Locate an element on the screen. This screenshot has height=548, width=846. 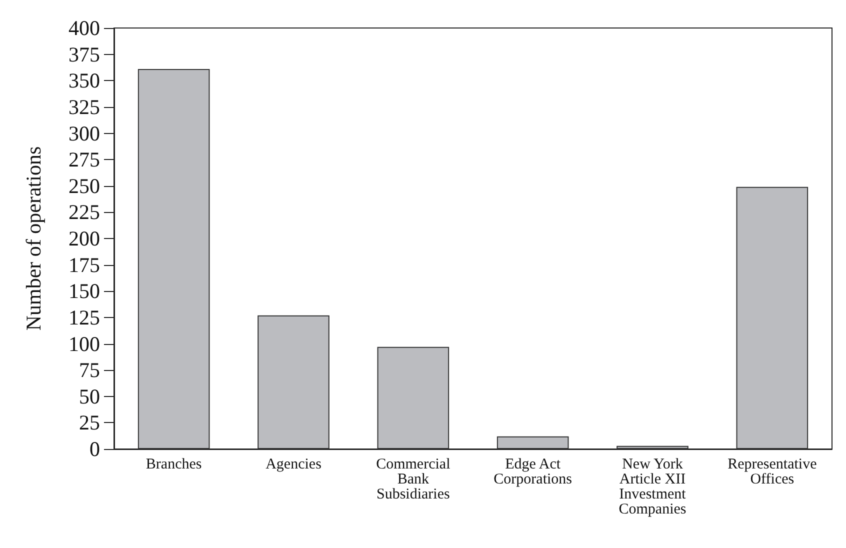
x-tick-label: Edge Act Corporations is located at coordinates (533, 472).